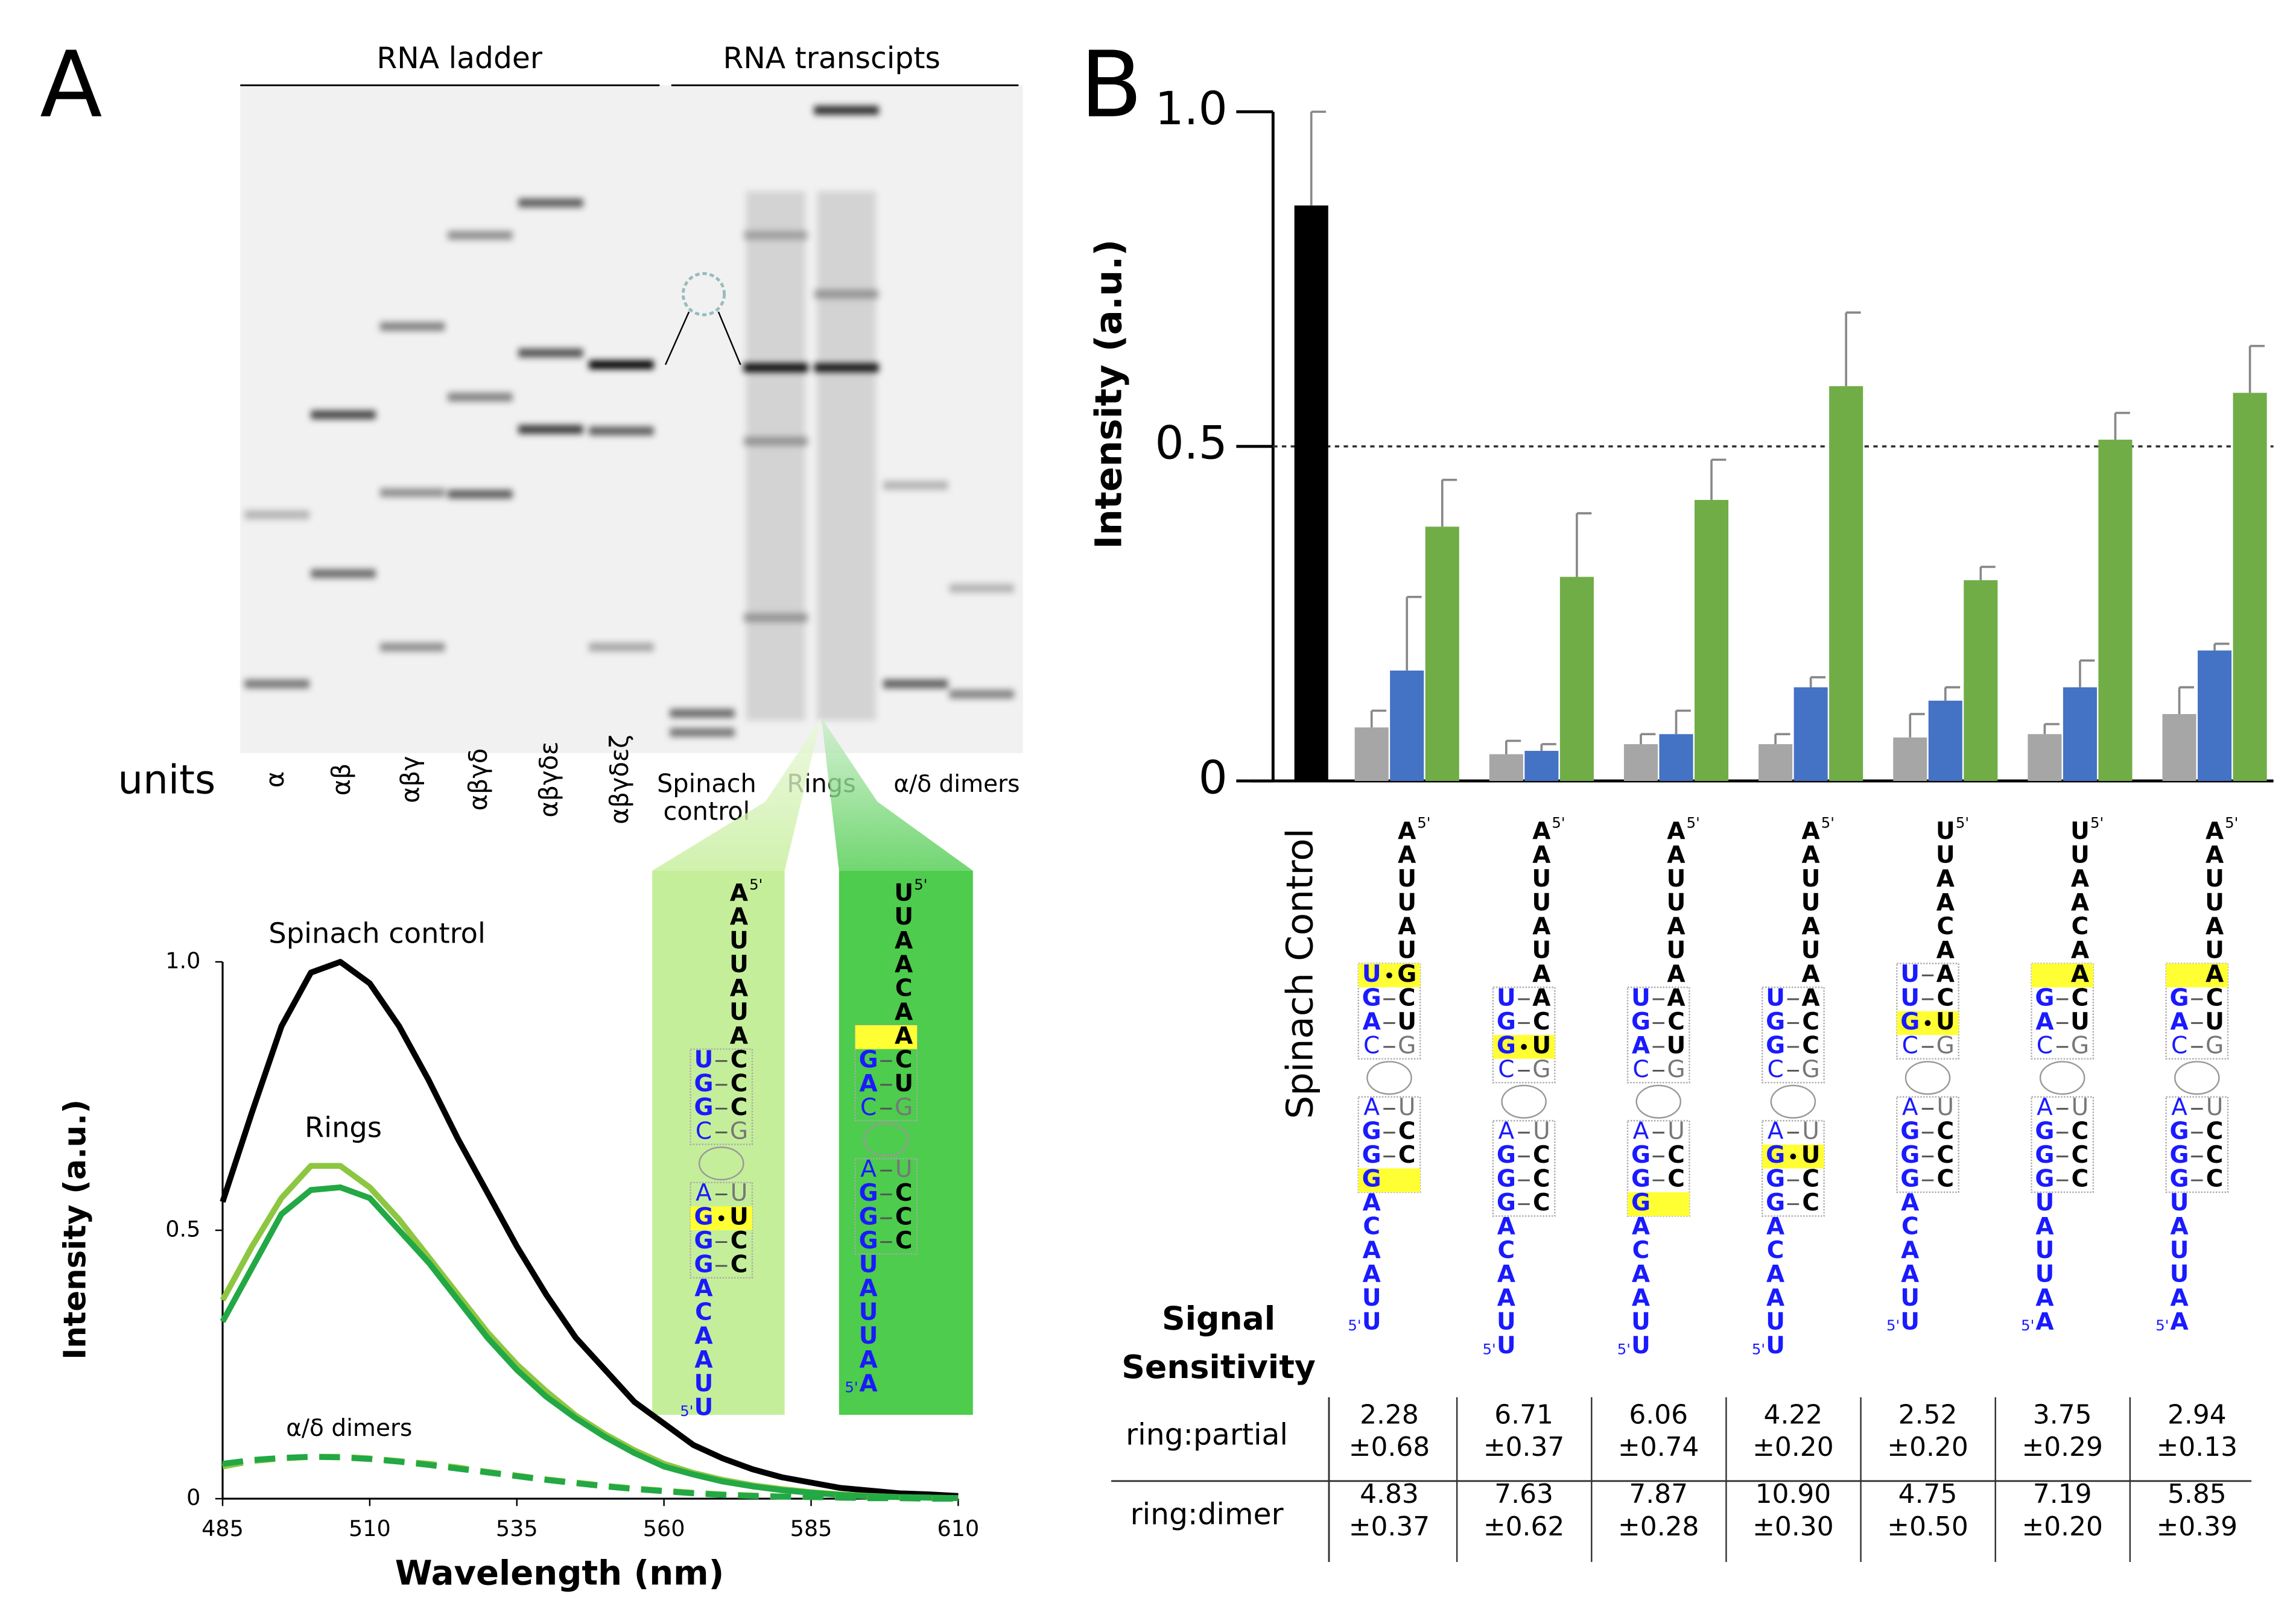 The width and height of the screenshot is (2296, 1609). What do you see at coordinates (2062, 1447) in the screenshot?
I see `table-cell: ±0.29` at bounding box center [2062, 1447].